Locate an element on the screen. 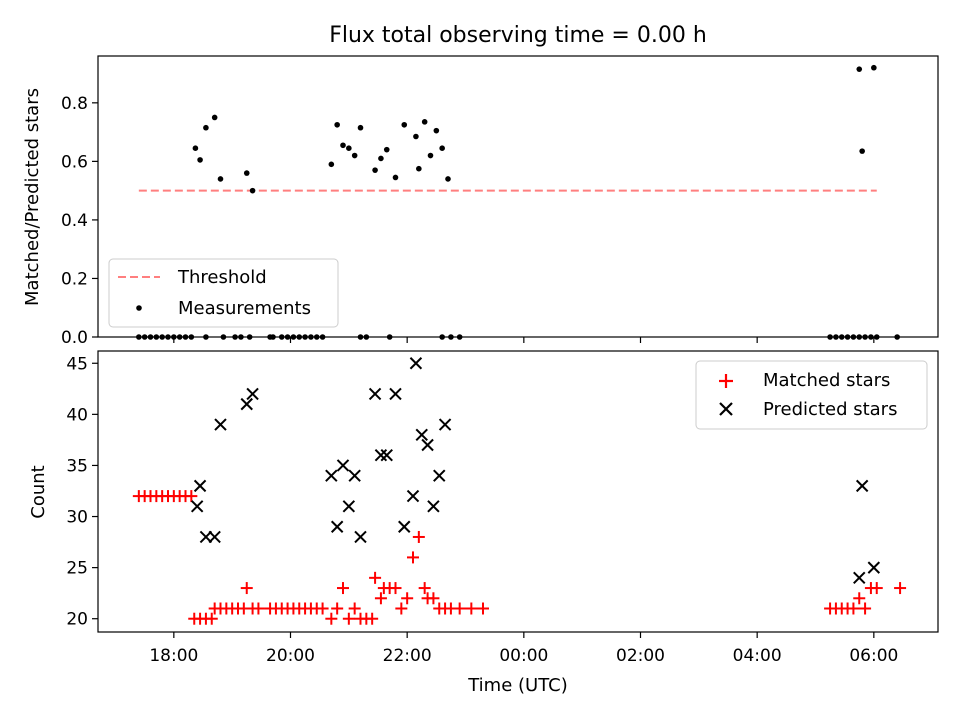  bottom-y-ticks: 20 25 30 35 40 45 is located at coordinates (82, 492).